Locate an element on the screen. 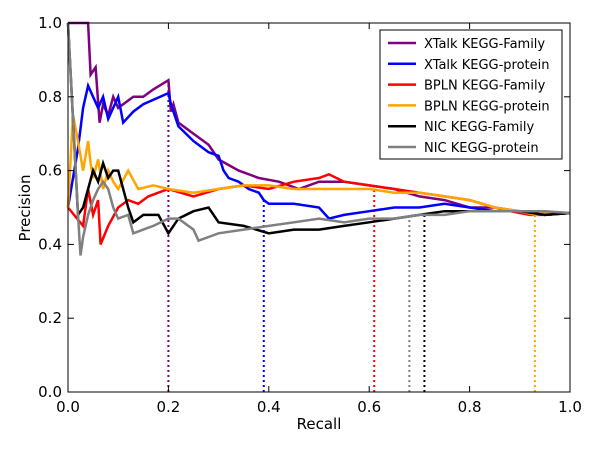 This screenshot has width=600, height=450. legend-label: XTalk KEGG-Family is located at coordinates (484, 44).